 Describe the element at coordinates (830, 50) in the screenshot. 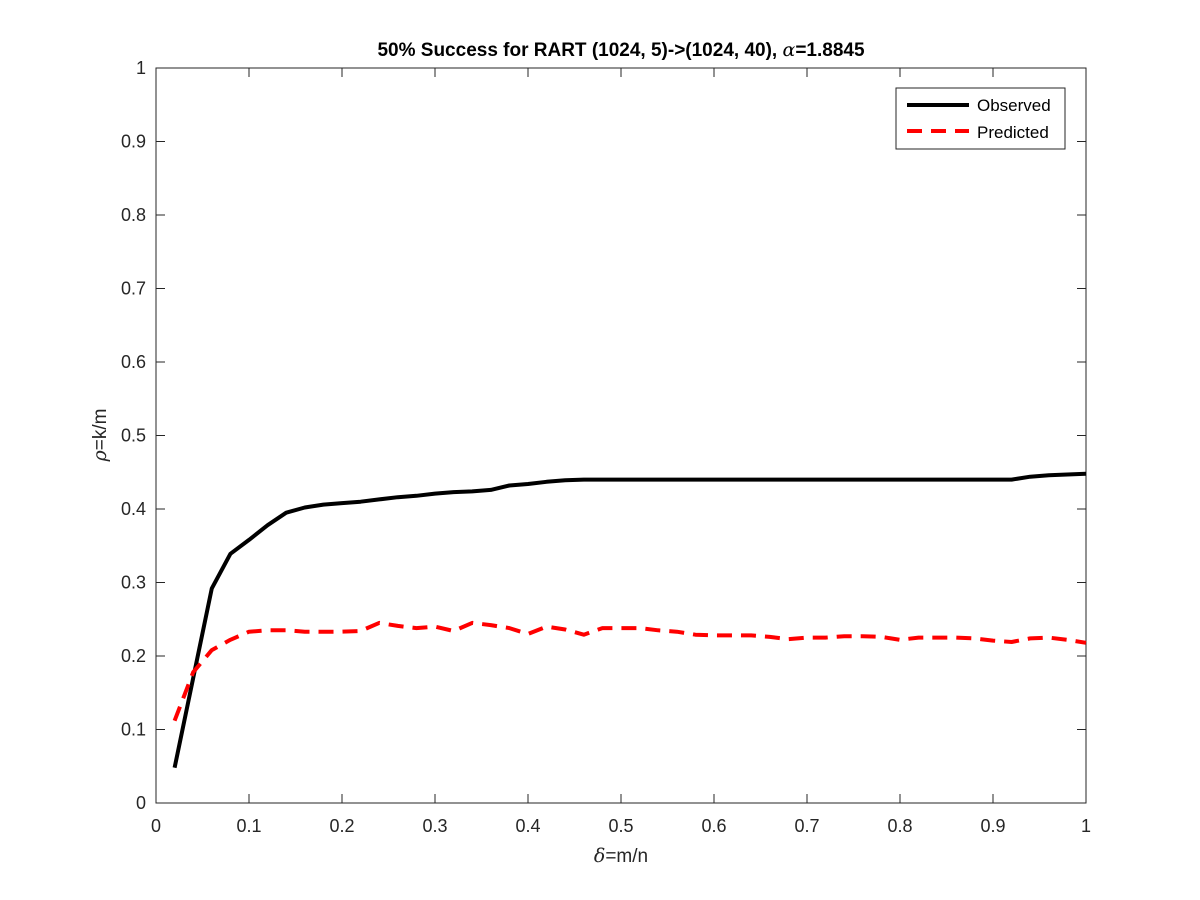

I see `chart-title-value: =1.8845` at that location.